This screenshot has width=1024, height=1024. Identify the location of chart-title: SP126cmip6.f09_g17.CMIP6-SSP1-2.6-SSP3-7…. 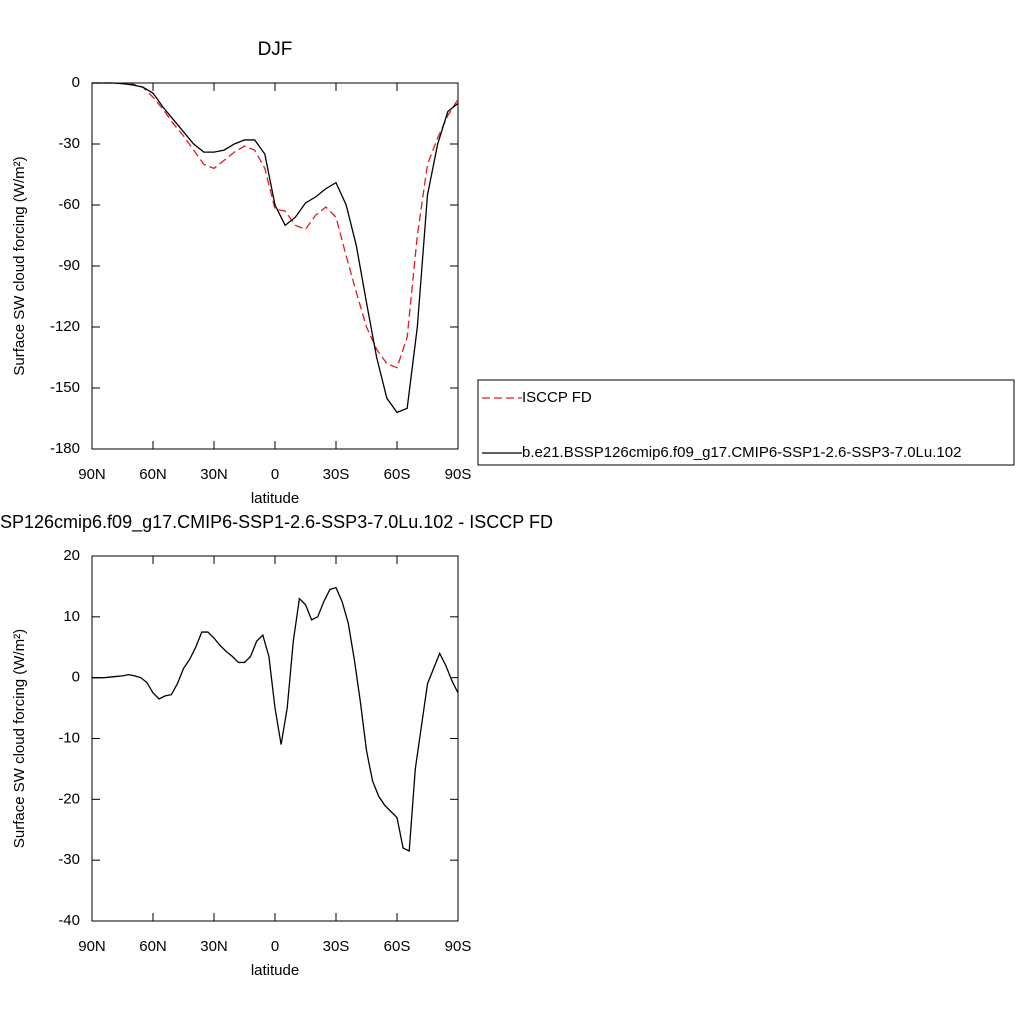
(276, 522).